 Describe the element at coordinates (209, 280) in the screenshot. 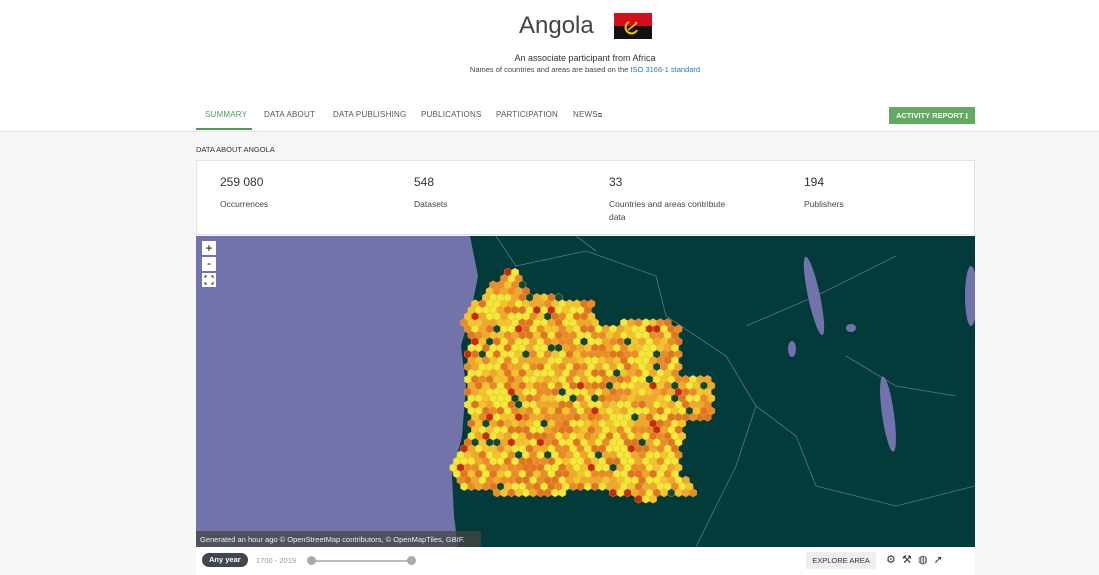

I see `fullscreen` at that location.